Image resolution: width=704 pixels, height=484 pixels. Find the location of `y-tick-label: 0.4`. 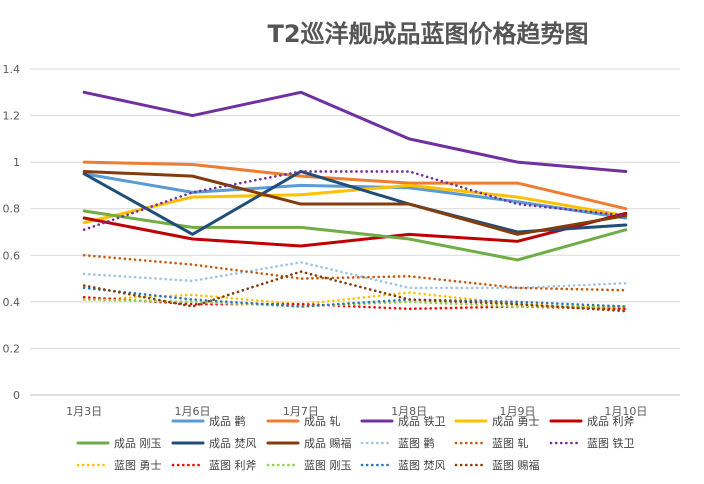

y-tick-label: 0.4 is located at coordinates (12, 302).